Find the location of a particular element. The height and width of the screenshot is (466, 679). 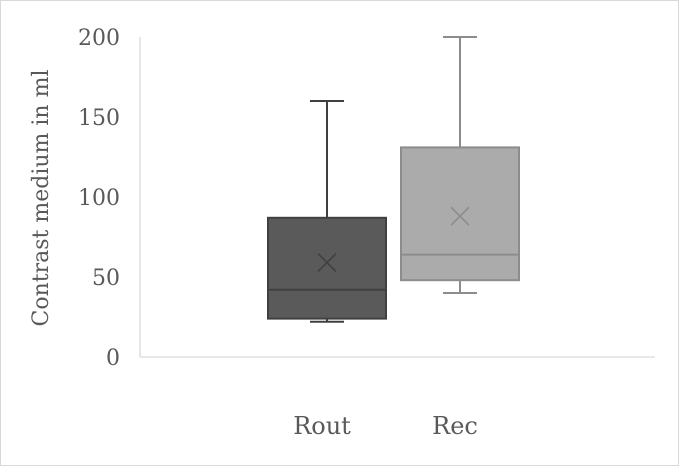

box-rout is located at coordinates (327, 211).